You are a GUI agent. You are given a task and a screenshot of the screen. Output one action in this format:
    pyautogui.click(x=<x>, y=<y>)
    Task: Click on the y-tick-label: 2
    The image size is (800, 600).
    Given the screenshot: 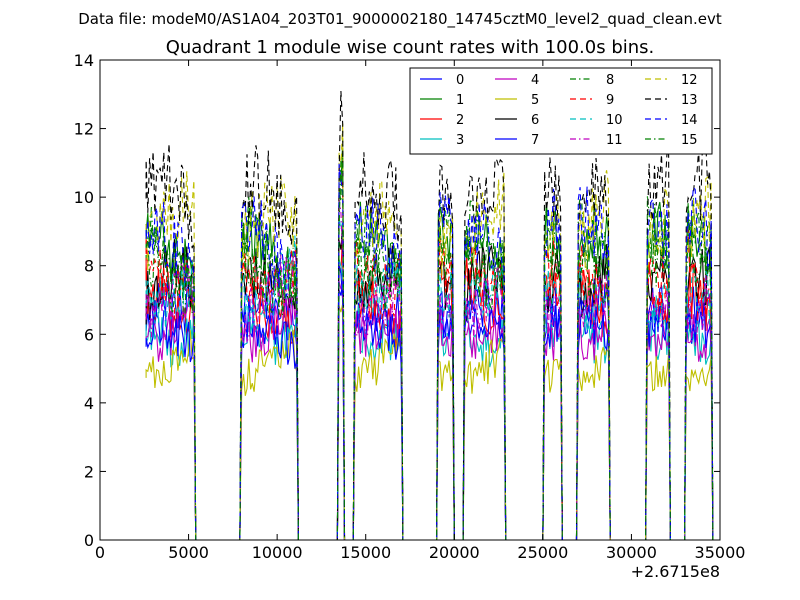 What is the action you would take?
    pyautogui.click(x=89, y=471)
    